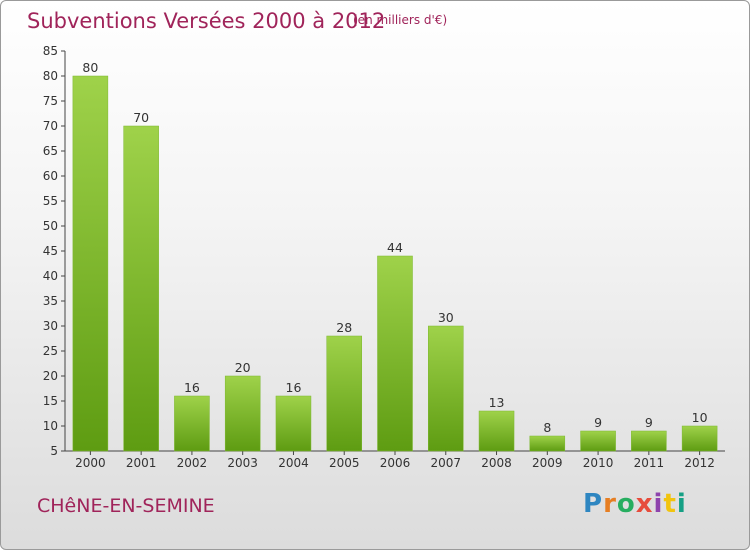 The width and height of the screenshot is (750, 550). I want to click on x-tick-label: 2012, so click(699, 463).